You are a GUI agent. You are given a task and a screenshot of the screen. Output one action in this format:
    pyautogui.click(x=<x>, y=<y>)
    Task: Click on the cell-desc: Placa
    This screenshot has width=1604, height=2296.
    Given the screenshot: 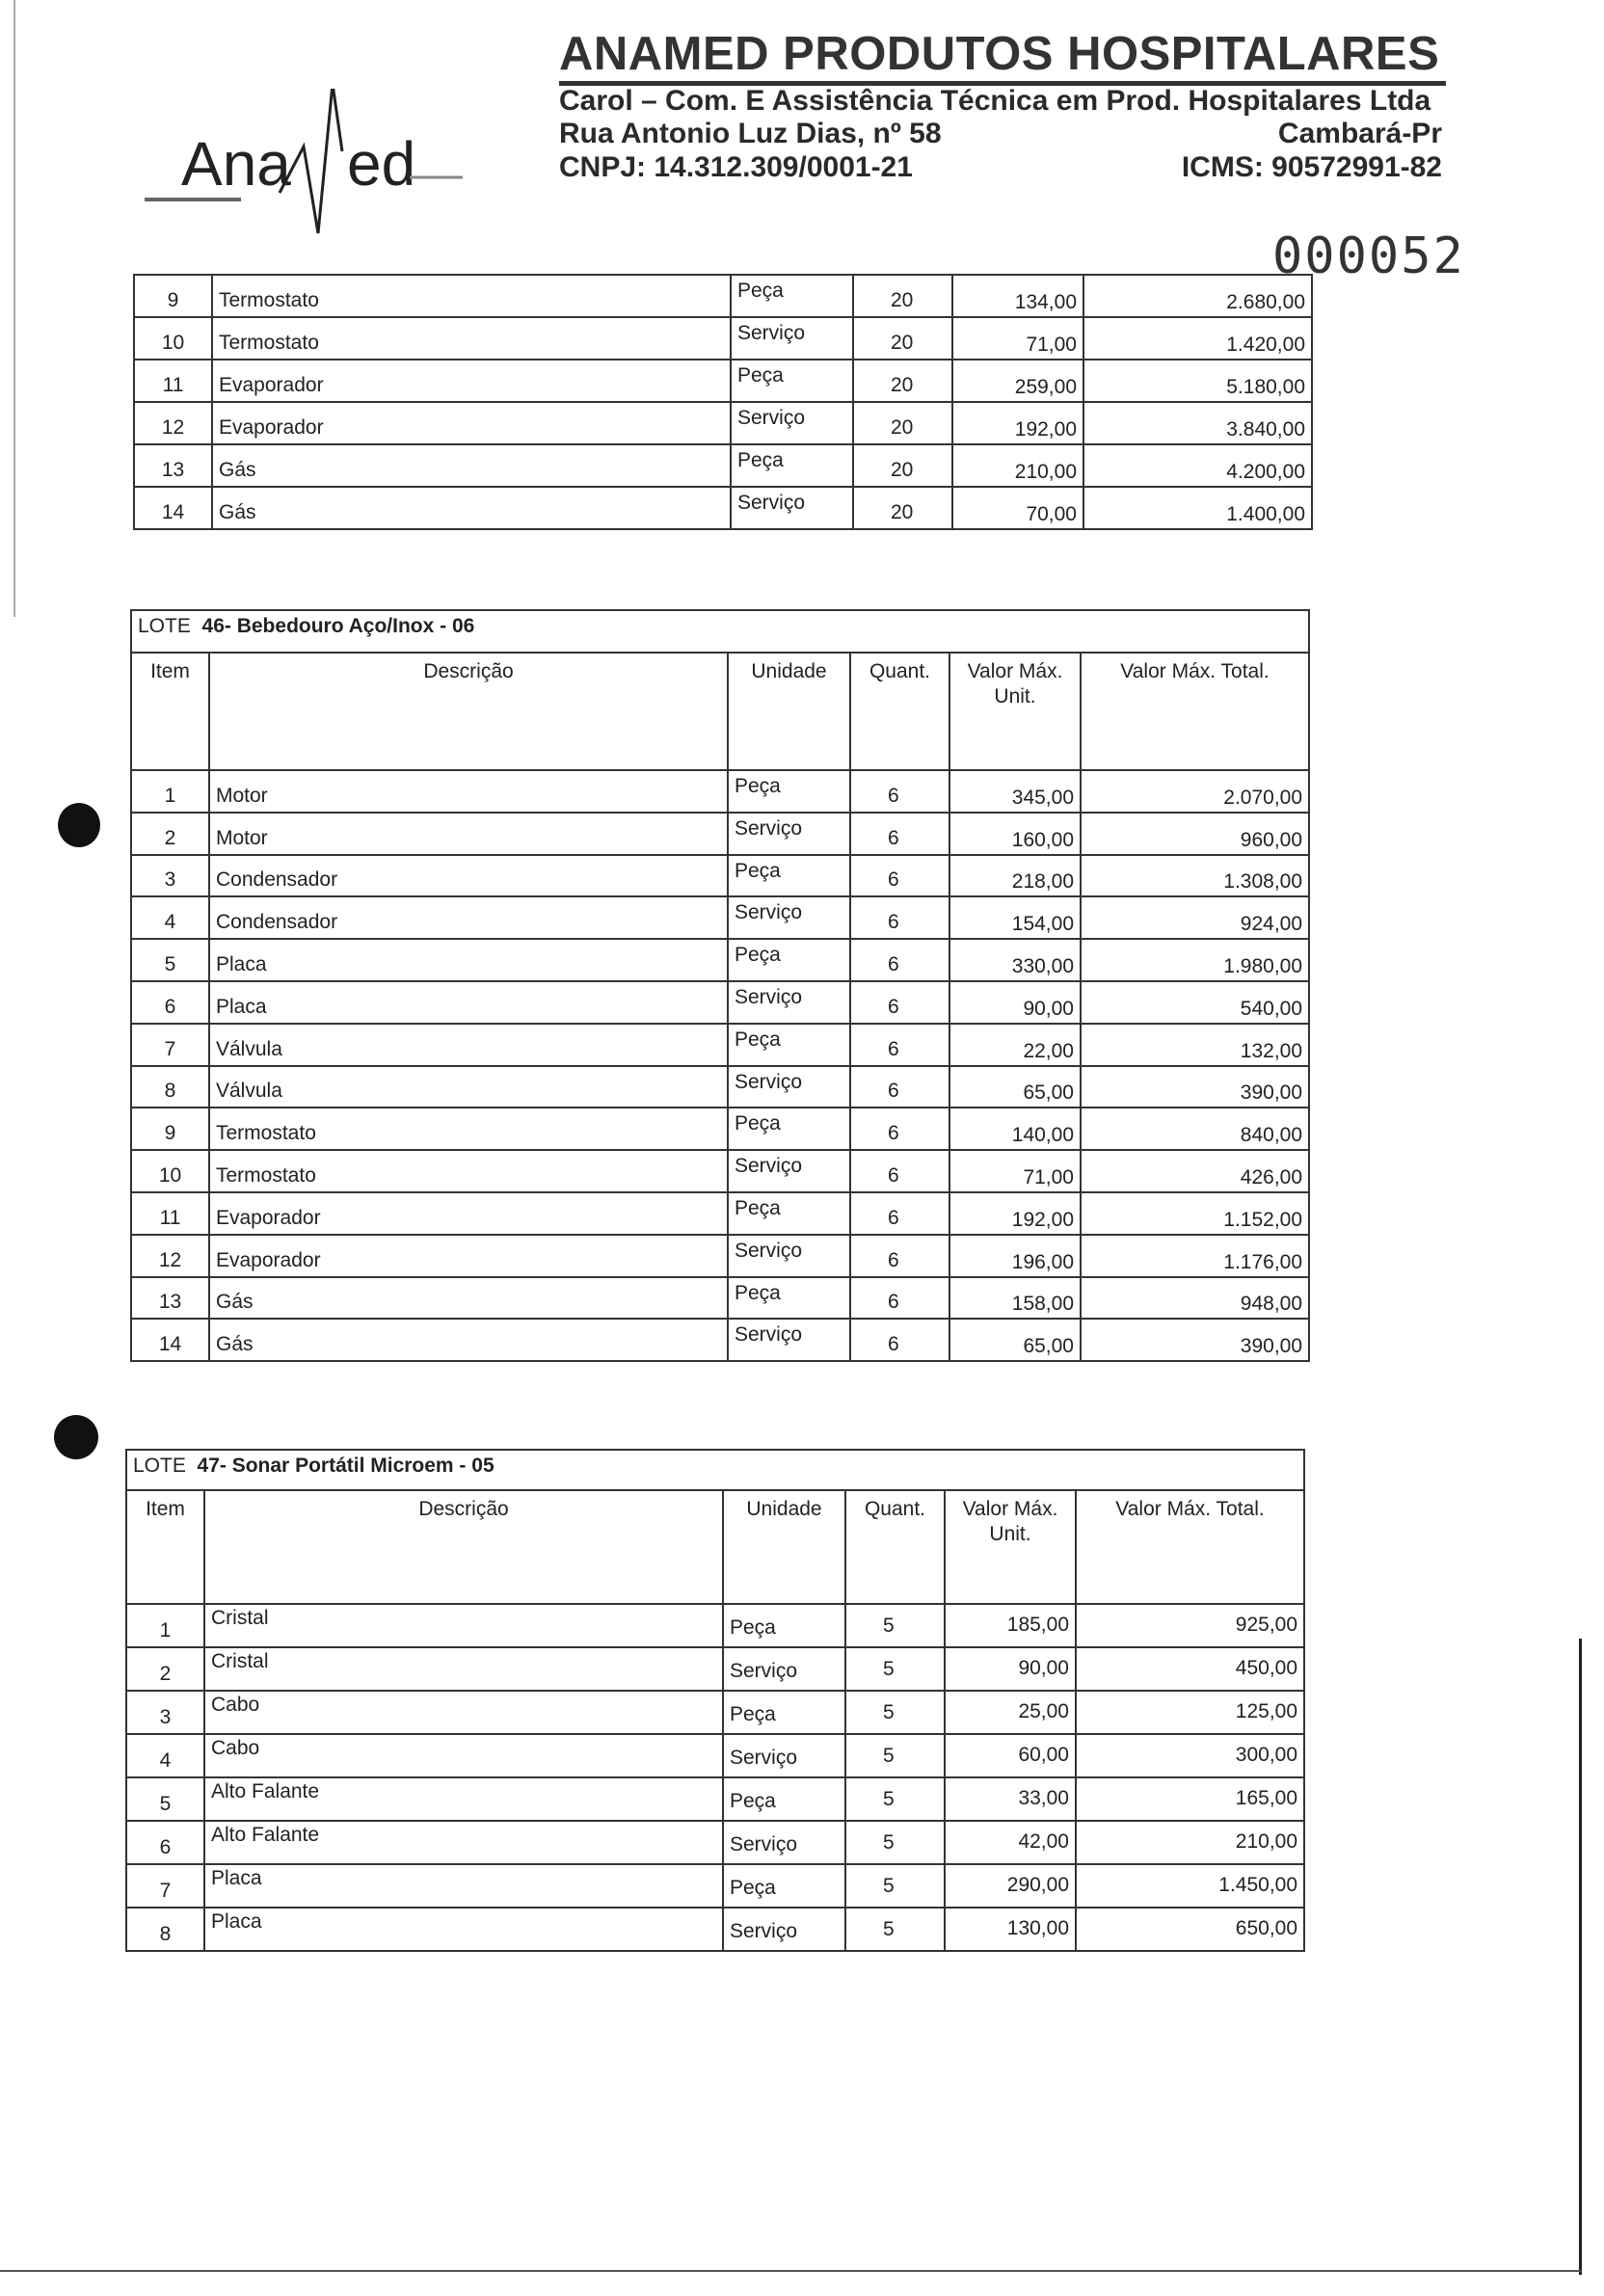 What is the action you would take?
    pyautogui.click(x=468, y=1002)
    